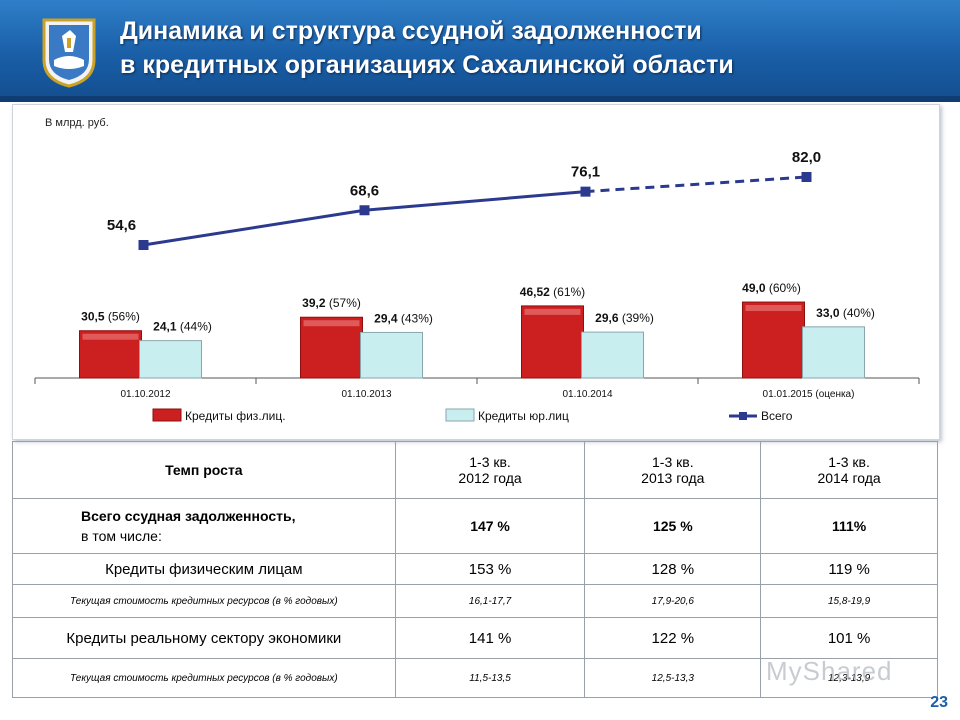 The width and height of the screenshot is (960, 720). I want to click on x-tick-label: 01.10.2012, so click(145, 394).